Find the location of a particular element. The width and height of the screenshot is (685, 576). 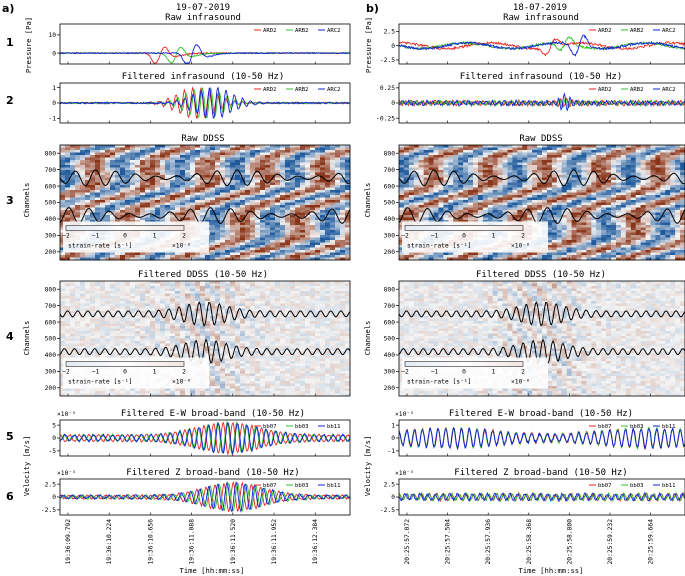

panel-a-4-colorbar-tick-0: −2 is located at coordinates (66, 372).